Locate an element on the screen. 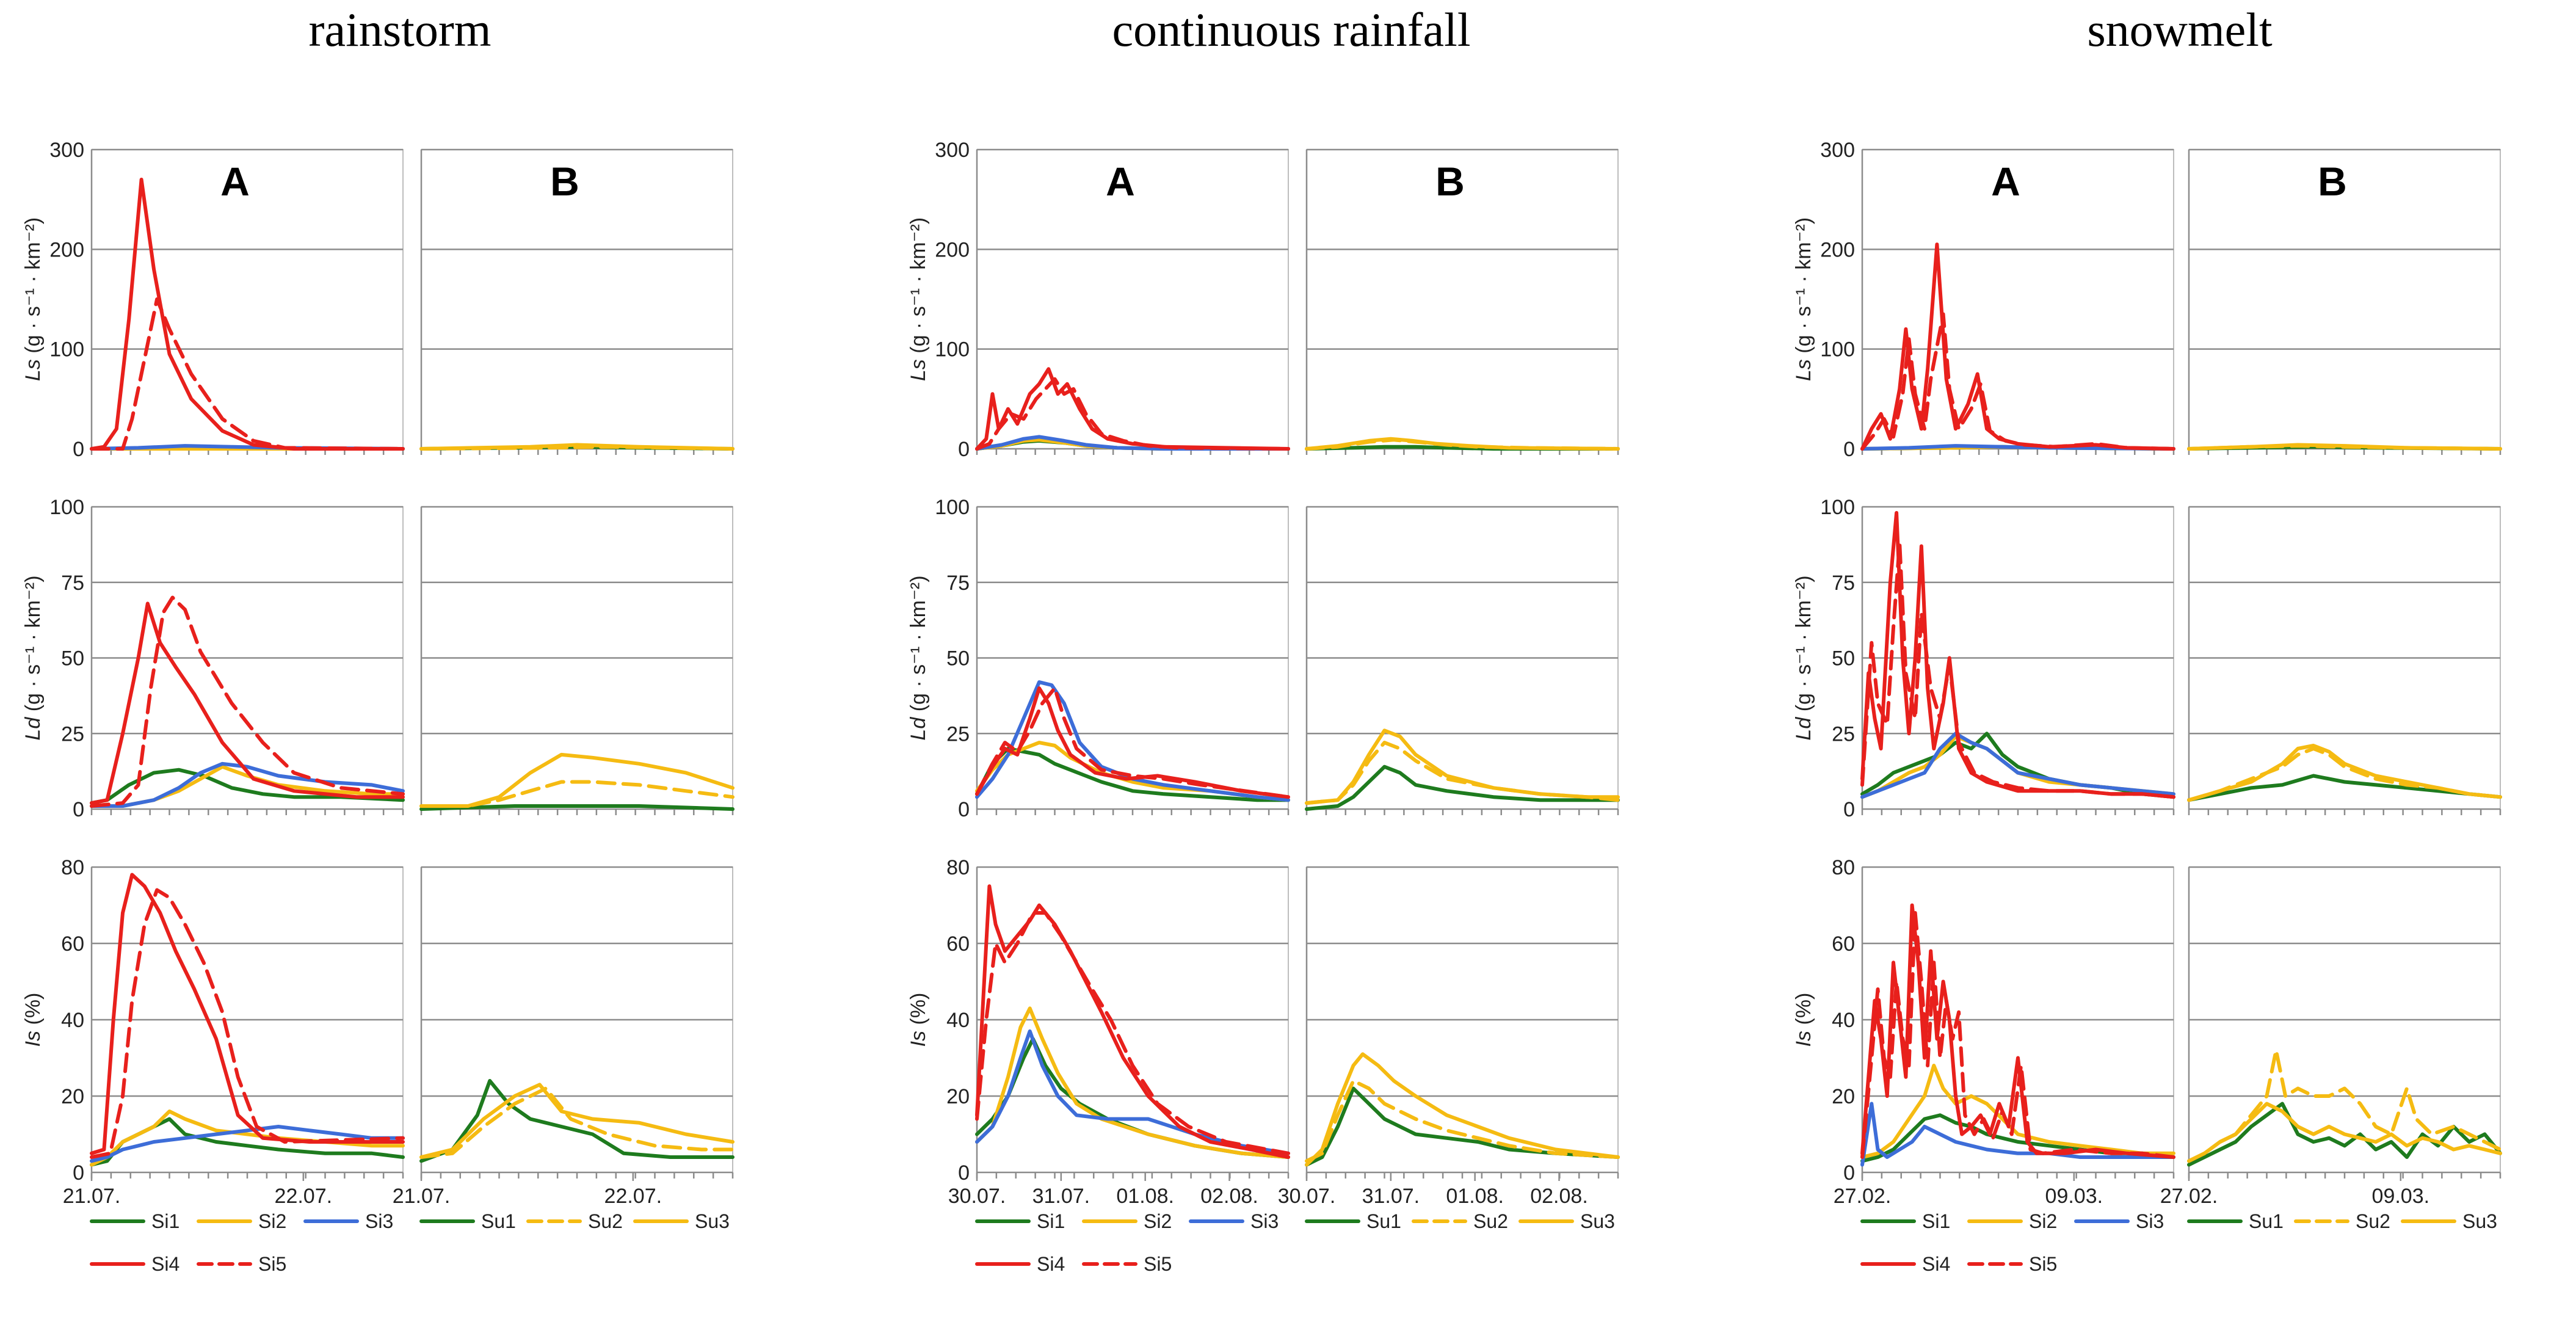 The image size is (2576, 1333). y-tick-label: 80 is located at coordinates (72, 867).